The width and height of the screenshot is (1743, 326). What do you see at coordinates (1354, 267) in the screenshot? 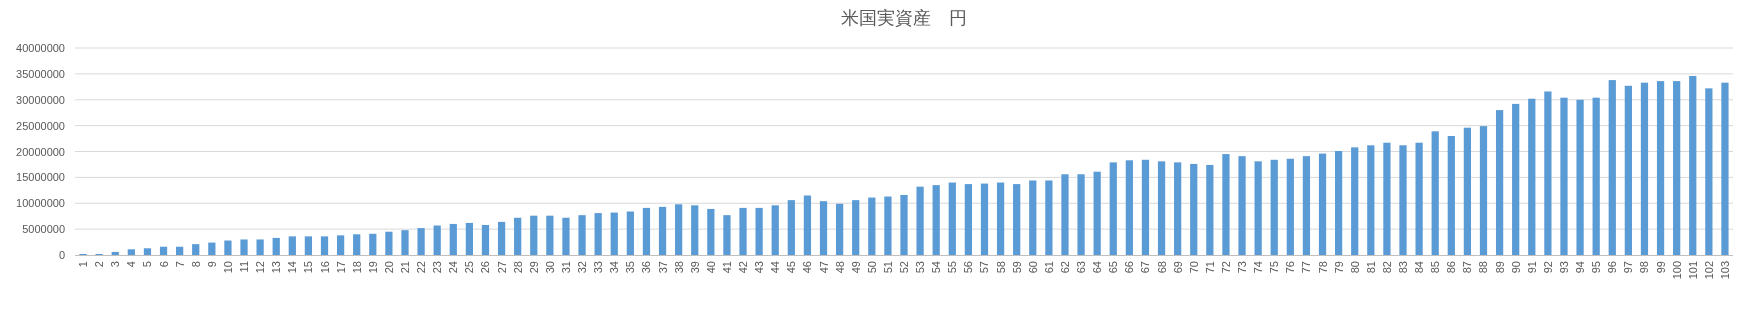
I see `x-tick-label: 80` at bounding box center [1354, 267].